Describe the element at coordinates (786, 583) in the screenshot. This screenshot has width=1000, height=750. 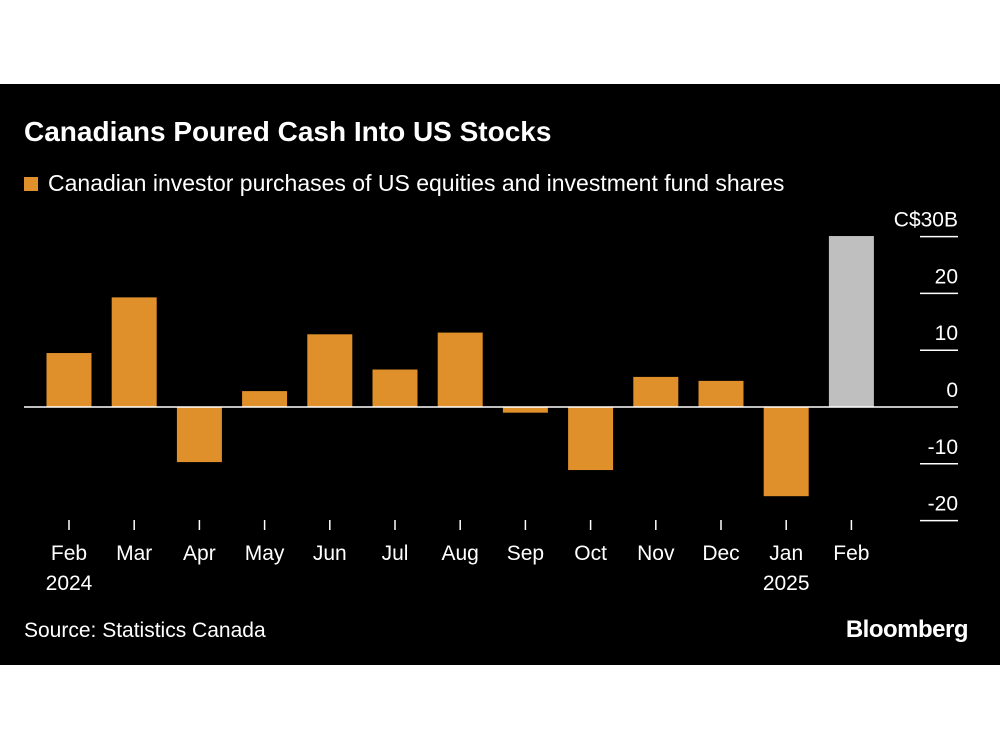
I see `x-year-label: 2025` at that location.